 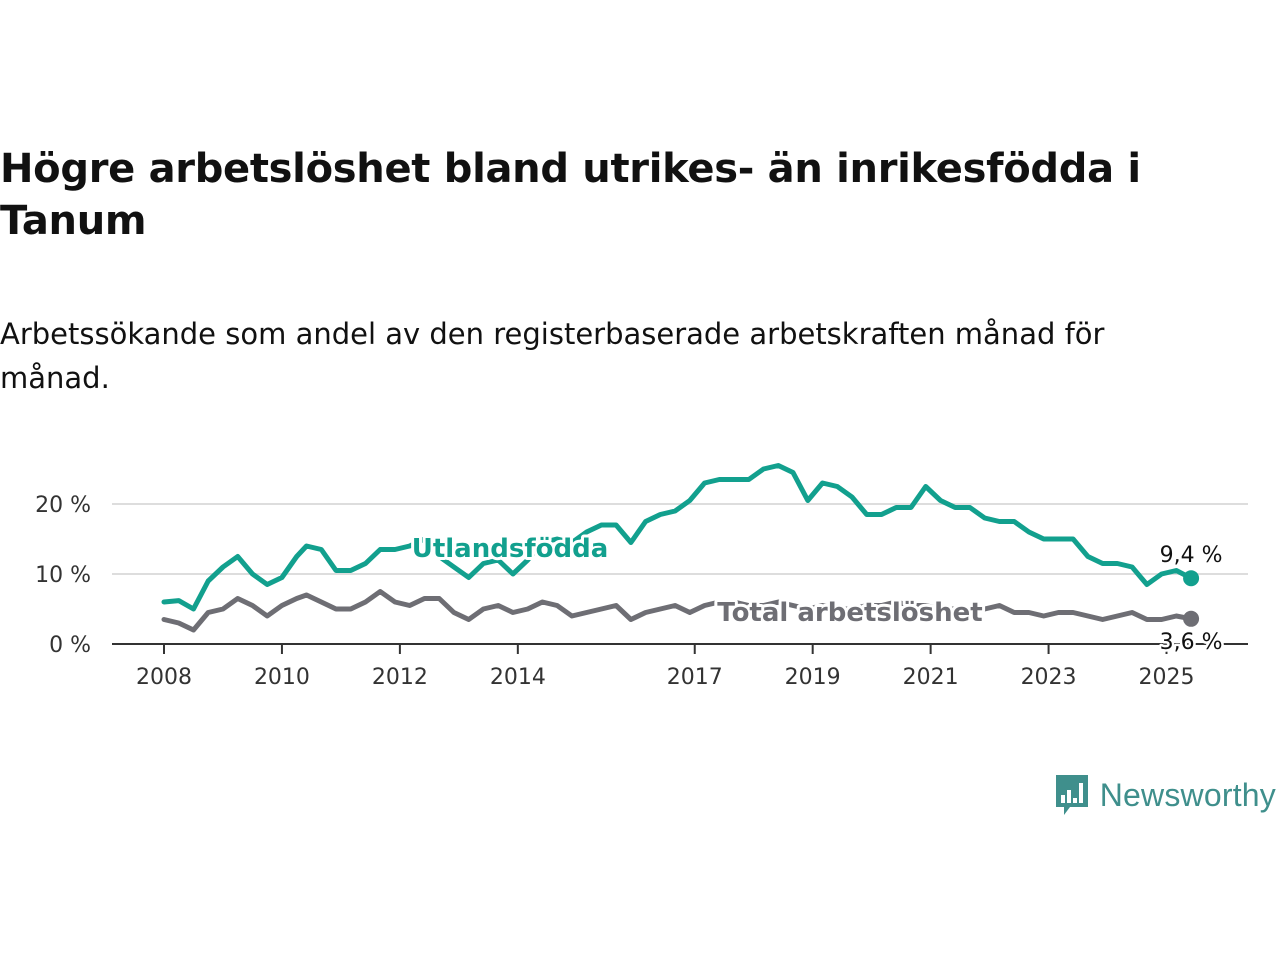 What do you see at coordinates (63, 505) in the screenshot?
I see `y-tick-label: 20 %` at bounding box center [63, 505].